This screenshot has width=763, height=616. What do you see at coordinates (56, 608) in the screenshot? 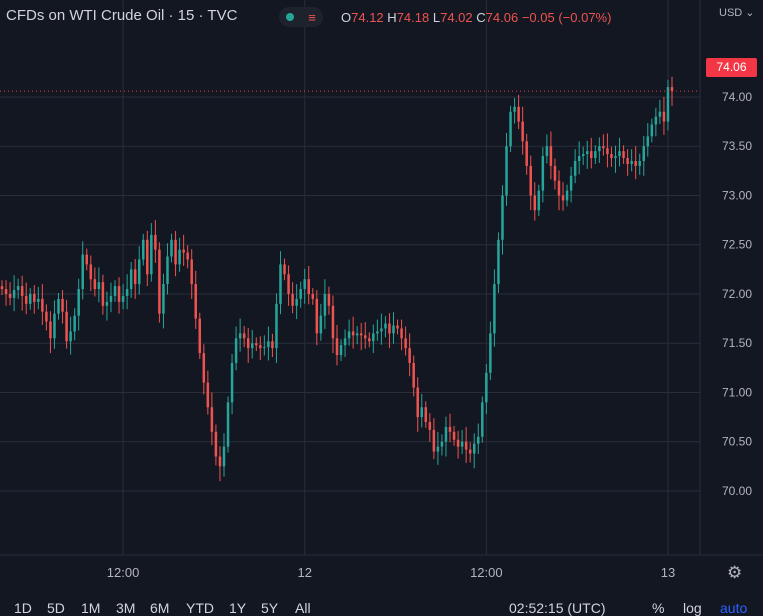
I see `timeframe-5d: 5D` at bounding box center [56, 608].